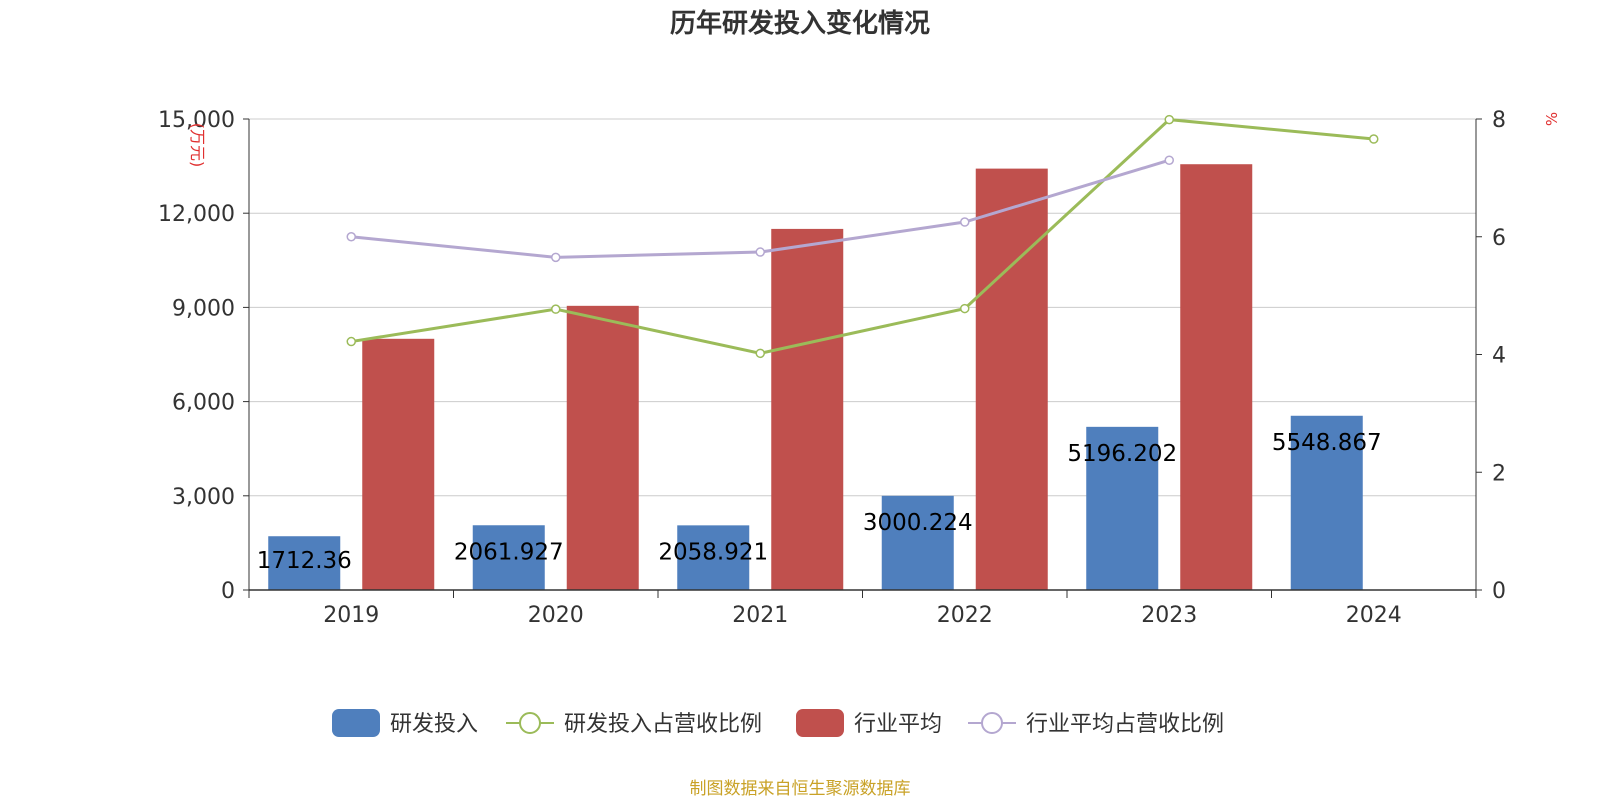 The image size is (1600, 800). Describe the element at coordinates (203, 403) in the screenshot. I see `y-left-tick-label: 6,000` at that location.